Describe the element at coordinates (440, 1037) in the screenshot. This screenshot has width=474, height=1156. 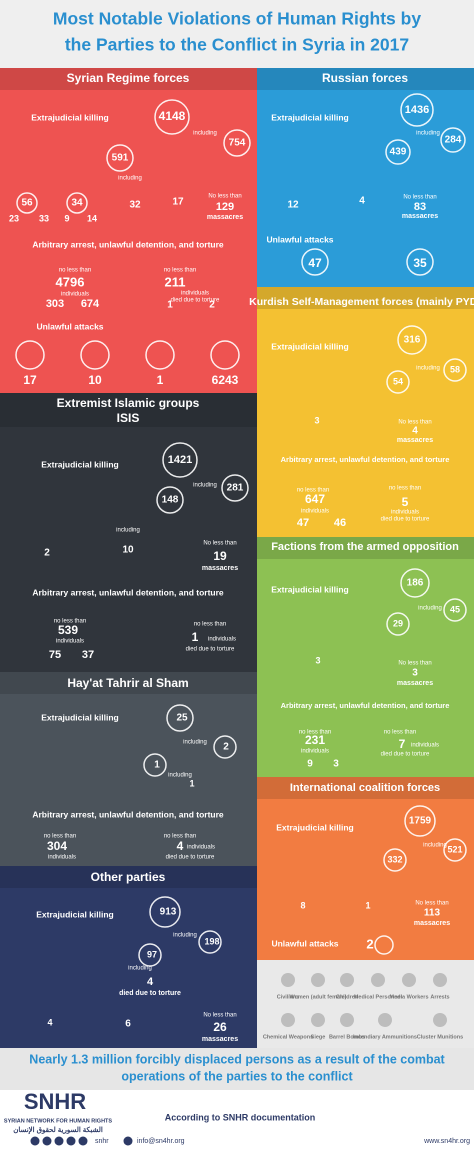
I see `legend-label: Cluster Munitions` at that location.